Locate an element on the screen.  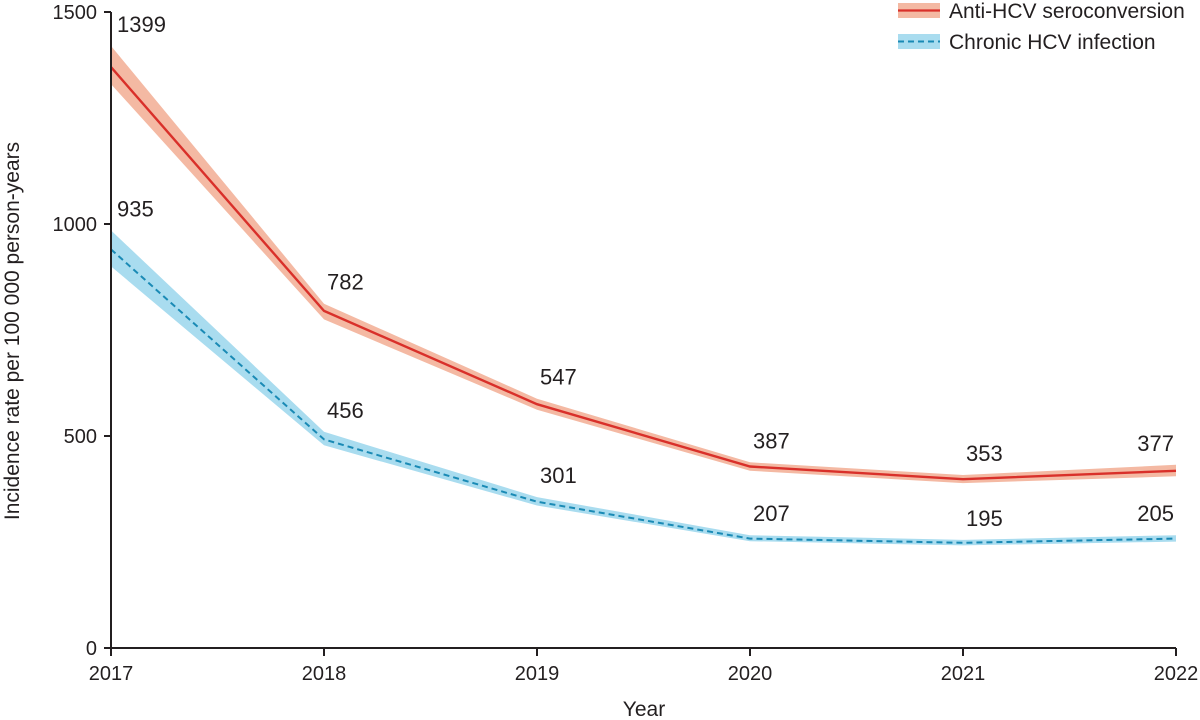
data-label-chronic-hcv-2018: 456 is located at coordinates (345, 410).